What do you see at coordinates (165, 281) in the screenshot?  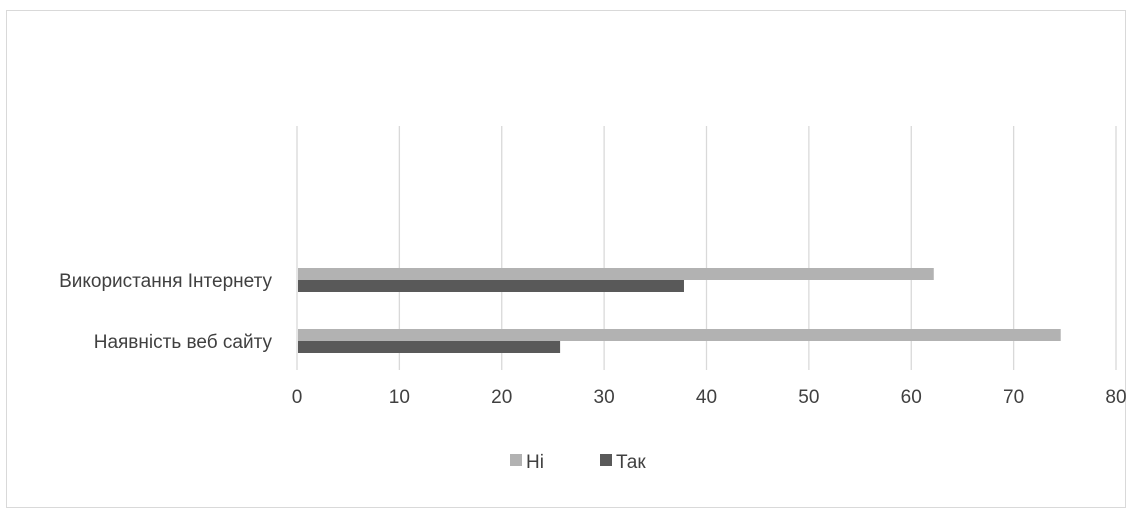 I see `category-label: Використання Інтернету` at bounding box center [165, 281].